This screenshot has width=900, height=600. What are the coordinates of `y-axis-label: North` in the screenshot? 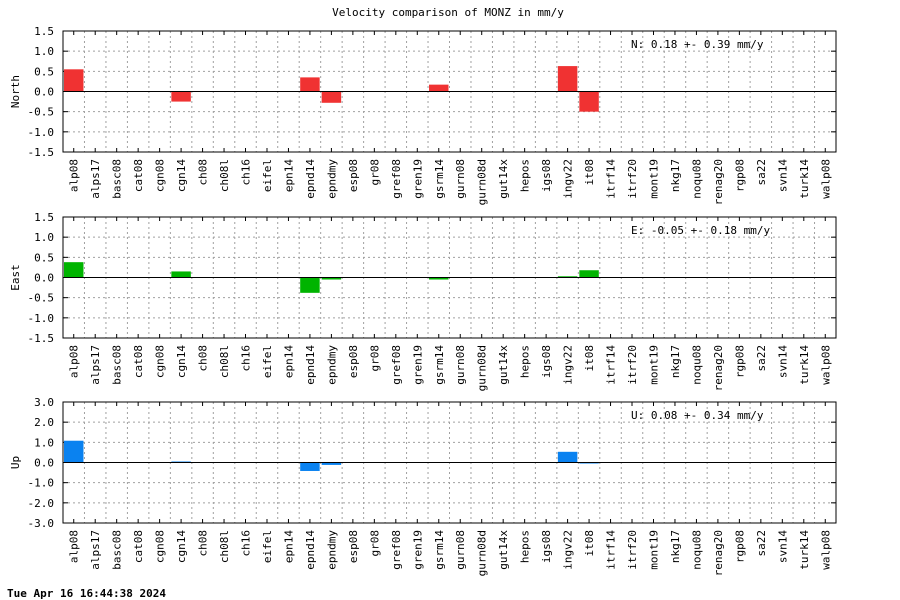 It's located at (15, 91).